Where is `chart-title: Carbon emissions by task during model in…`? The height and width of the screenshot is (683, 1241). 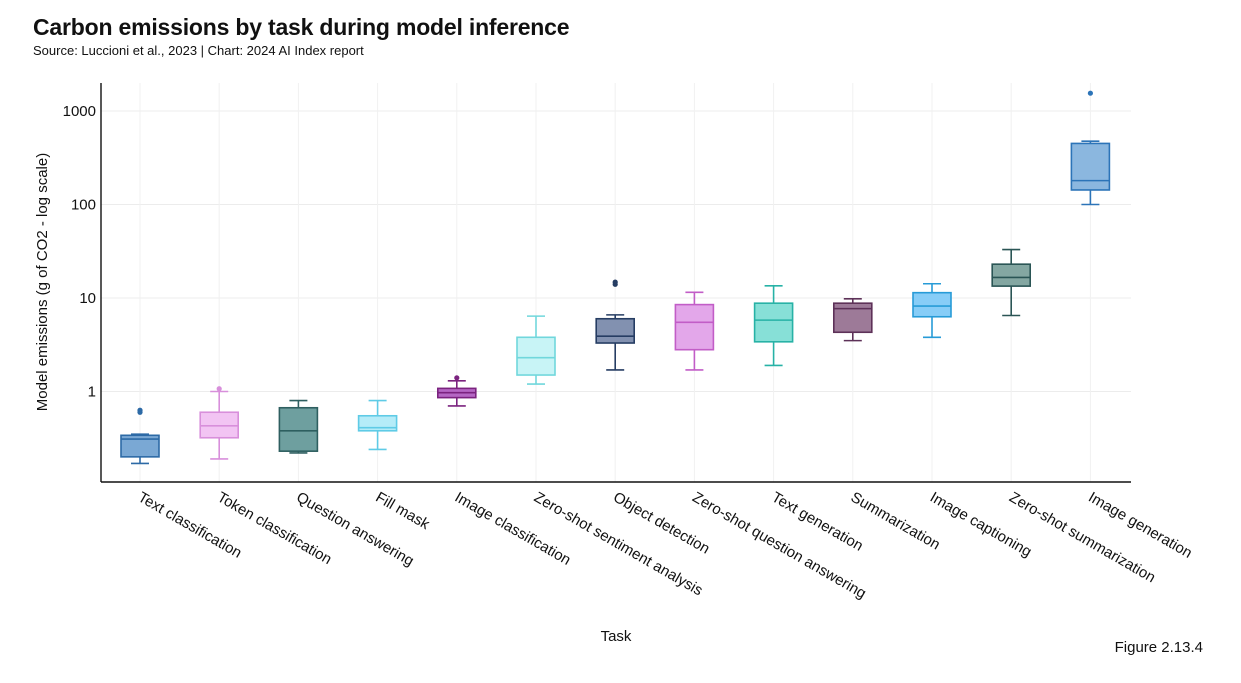
chart-title: Carbon emissions by task during model in… is located at coordinates (301, 27).